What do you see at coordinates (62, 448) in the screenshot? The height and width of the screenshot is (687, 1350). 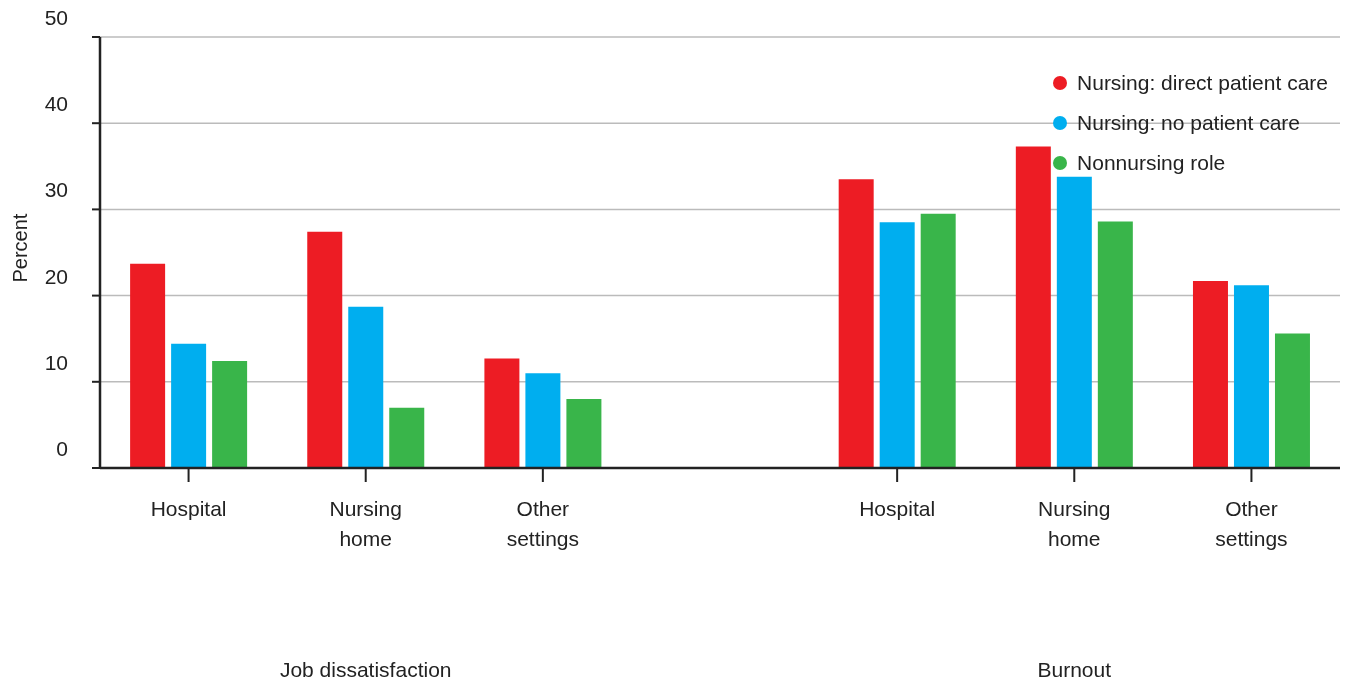 I see `y-tick-label: 0` at bounding box center [62, 448].